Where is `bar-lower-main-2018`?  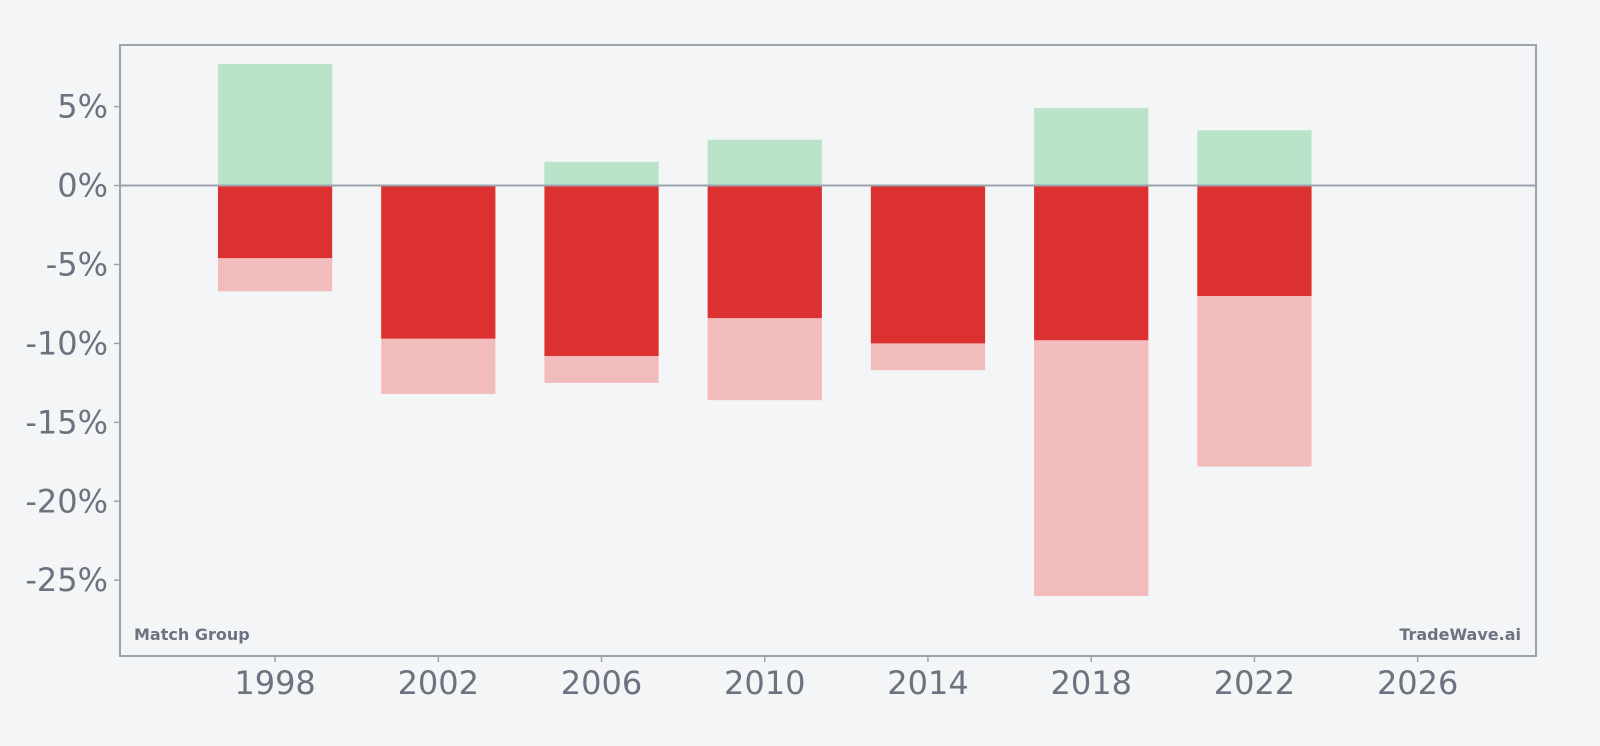 bar-lower-main-2018 is located at coordinates (1091, 263).